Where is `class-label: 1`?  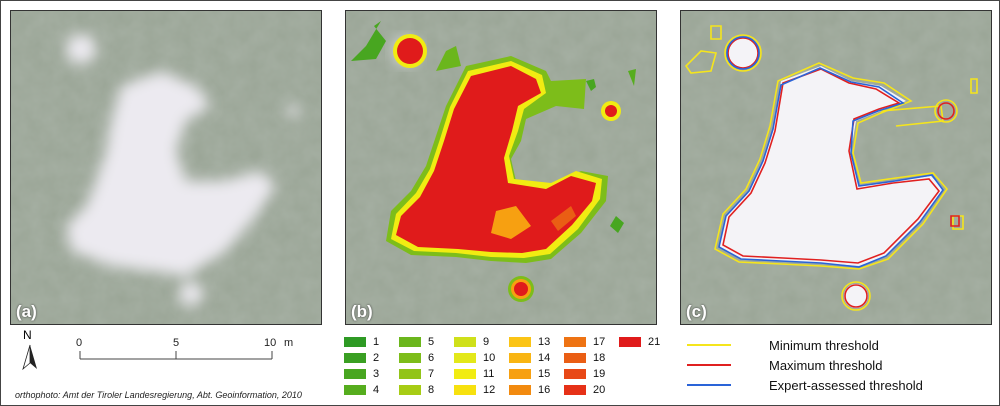 class-label: 1 is located at coordinates (376, 342).